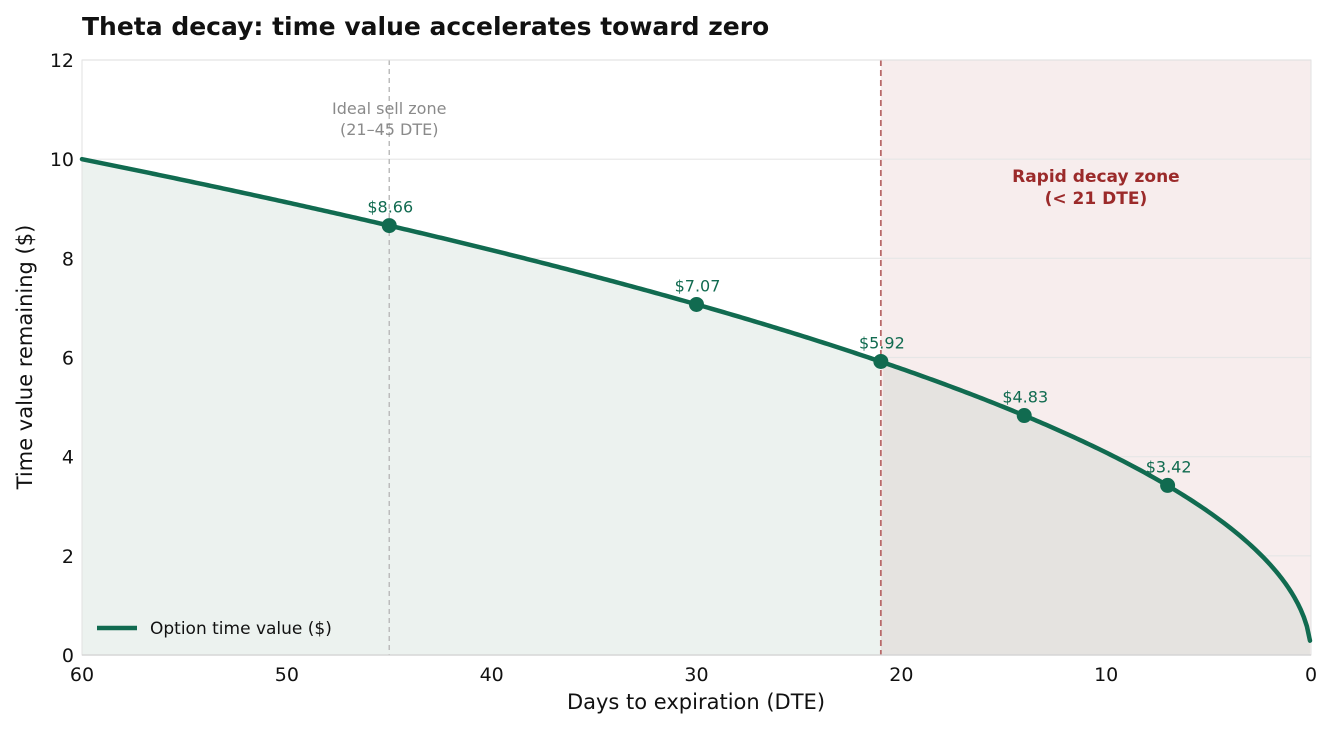 The height and width of the screenshot is (729, 1333). Describe the element at coordinates (68, 359) in the screenshot. I see `y-tick-label: 6` at that location.